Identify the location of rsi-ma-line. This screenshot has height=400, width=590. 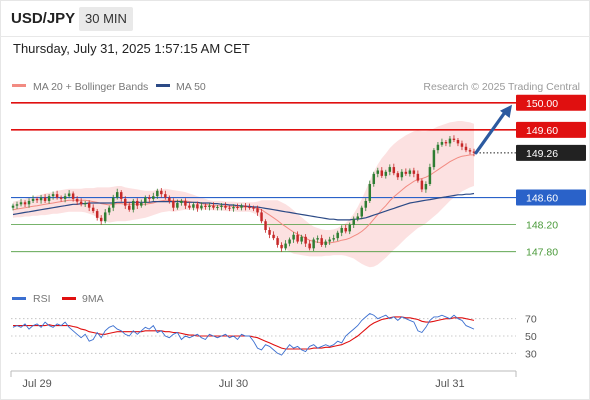
(244, 333).